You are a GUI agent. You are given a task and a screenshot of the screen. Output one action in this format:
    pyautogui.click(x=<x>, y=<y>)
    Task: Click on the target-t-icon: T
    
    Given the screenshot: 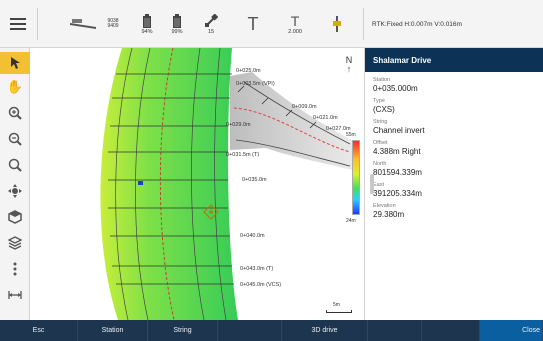 What is the action you would take?
    pyautogui.click(x=253, y=23)
    